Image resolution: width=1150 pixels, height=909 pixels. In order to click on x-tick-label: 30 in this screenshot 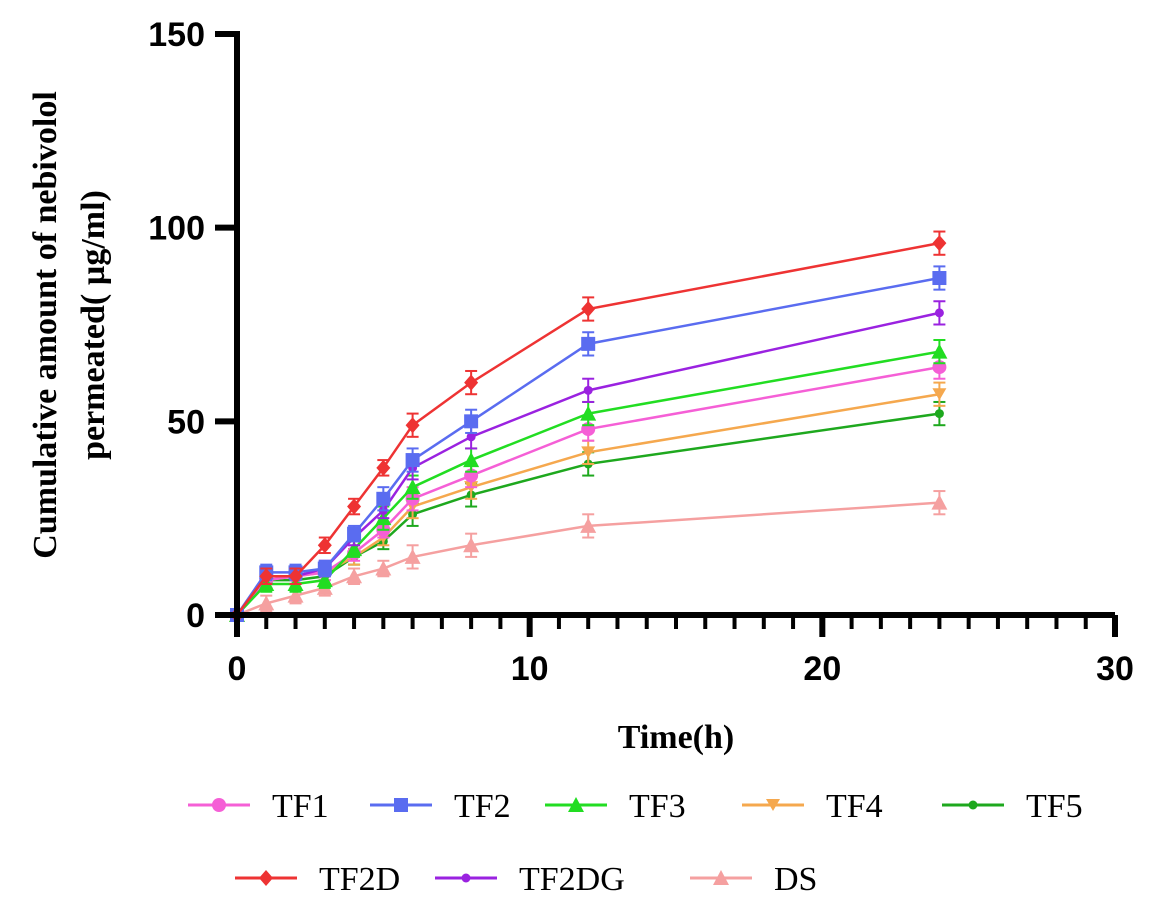, I will do `click(1115, 669)`.